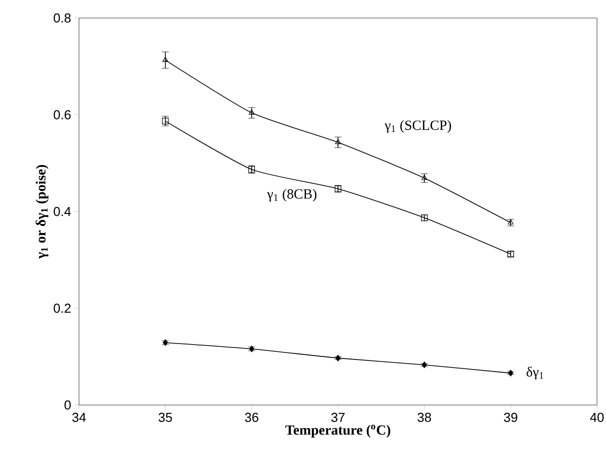 This screenshot has width=606, height=464. What do you see at coordinates (597, 417) in the screenshot?
I see `x-tick-label: 40` at bounding box center [597, 417].